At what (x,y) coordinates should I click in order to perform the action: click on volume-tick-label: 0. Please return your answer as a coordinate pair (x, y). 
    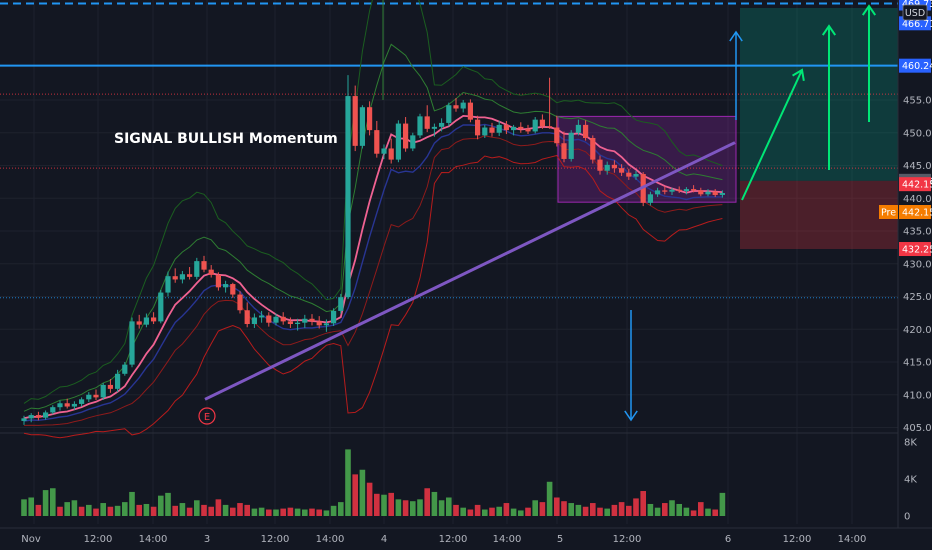
    Looking at the image, I should click on (907, 517).